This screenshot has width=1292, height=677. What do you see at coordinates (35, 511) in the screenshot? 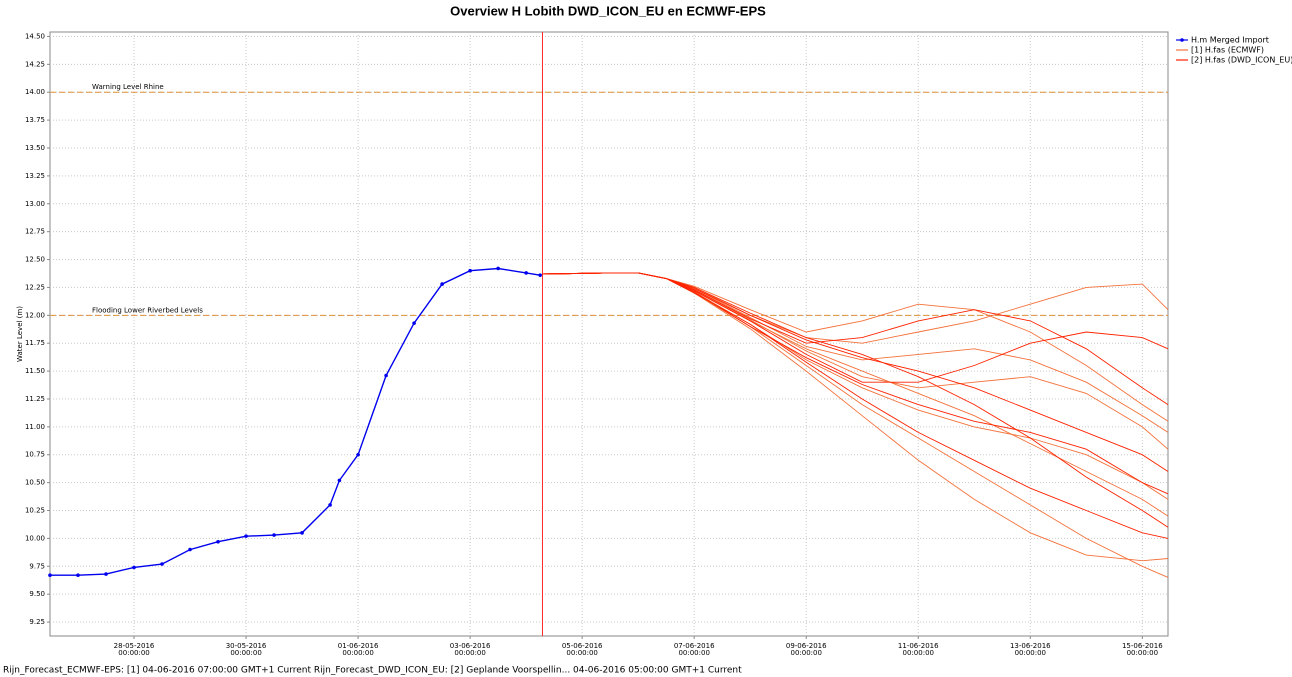
I see `y-tick-label: 10.25` at bounding box center [35, 511].